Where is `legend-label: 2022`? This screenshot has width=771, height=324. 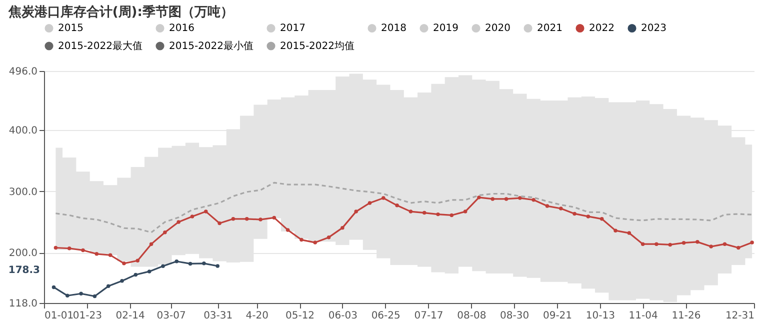 legend-label: 2022 is located at coordinates (601, 28).